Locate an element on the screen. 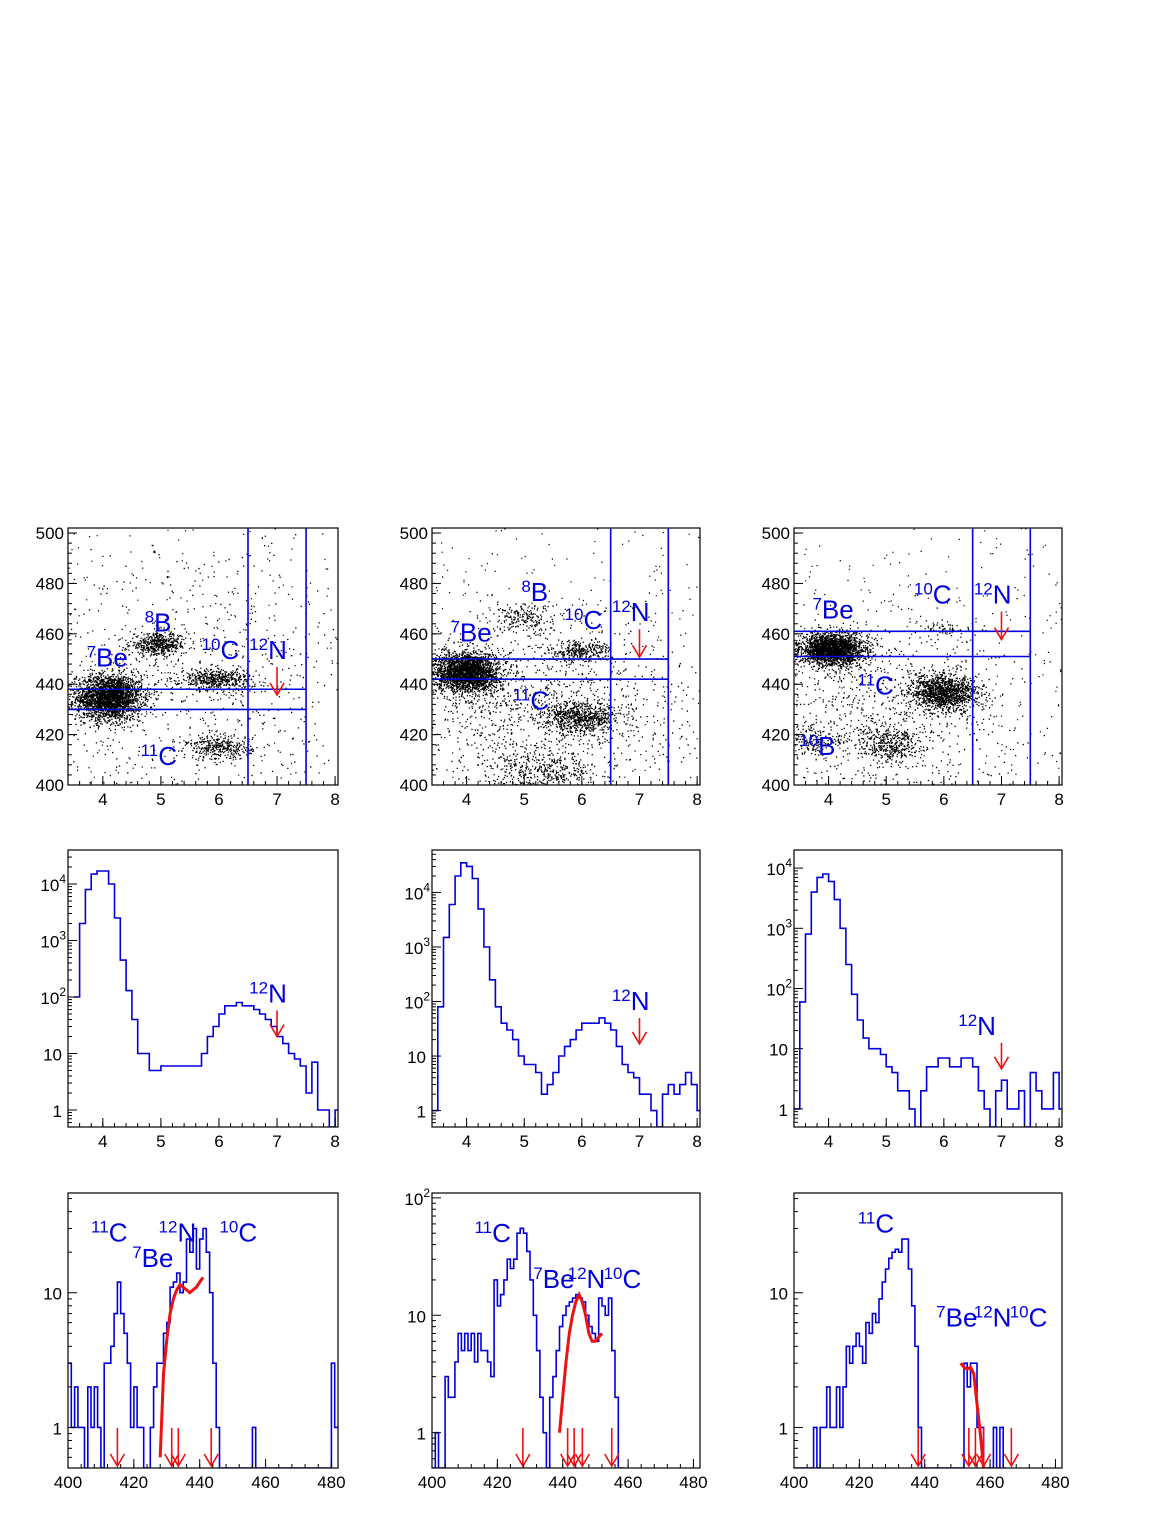  x-tick-label: 480 is located at coordinates (331, 1482).